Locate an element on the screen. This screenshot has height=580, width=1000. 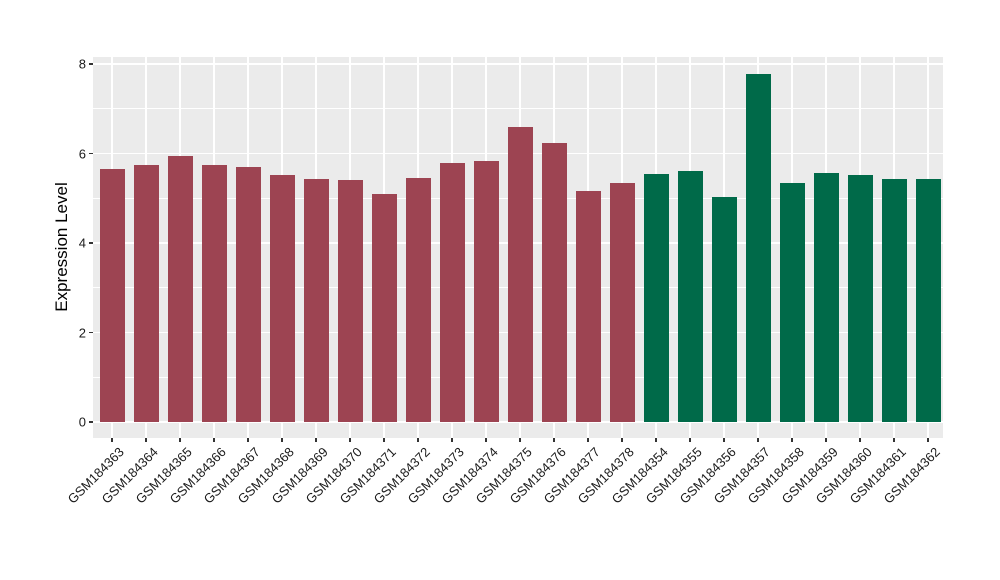
bar-GSM184359 is located at coordinates (826, 297).